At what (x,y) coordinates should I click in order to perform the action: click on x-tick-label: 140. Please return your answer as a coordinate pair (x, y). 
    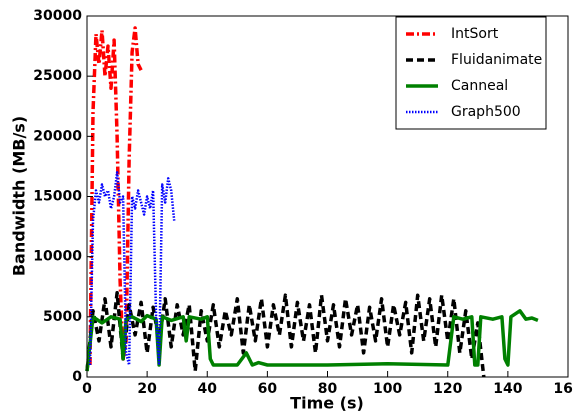
    Looking at the image, I should click on (507, 389).